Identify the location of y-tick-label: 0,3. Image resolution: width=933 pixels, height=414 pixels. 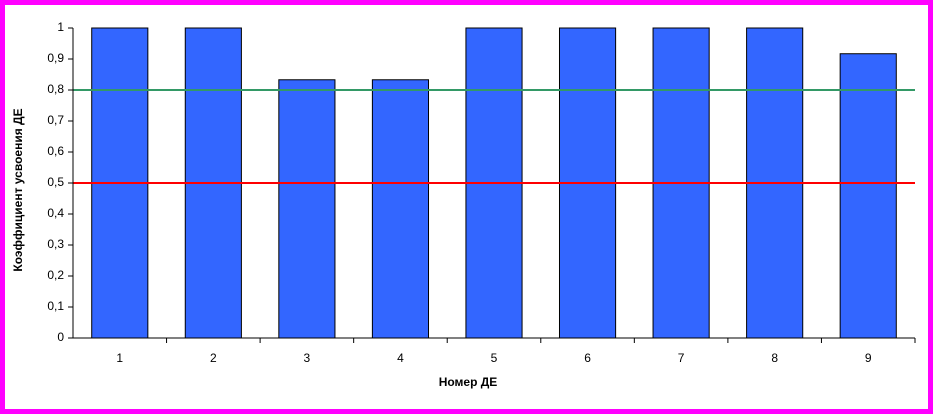
(55, 244).